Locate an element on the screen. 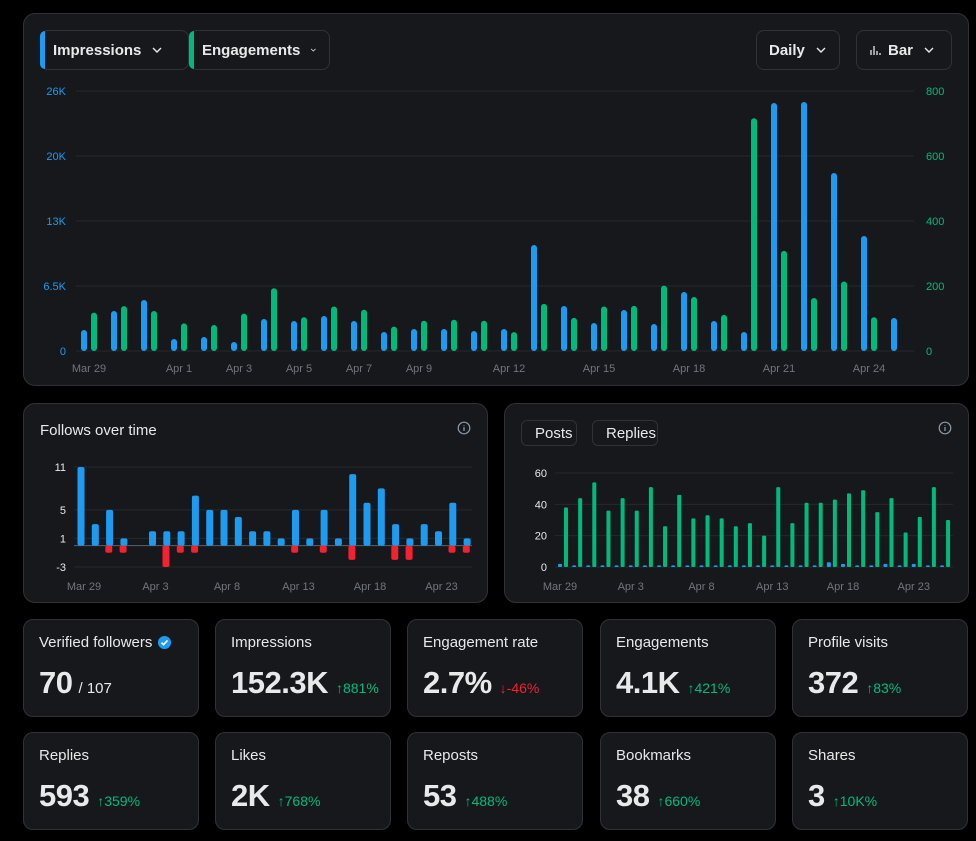  stat-card-reposts: Reposts 53 ↑488% is located at coordinates (495, 781).